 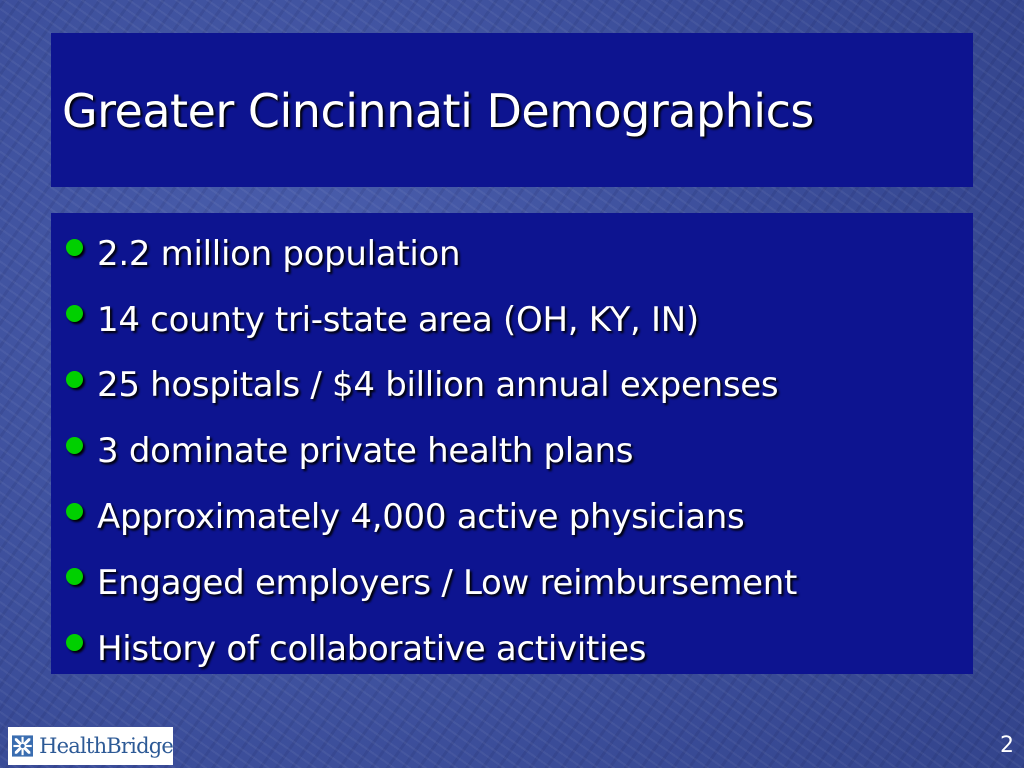 I want to click on bullet-text: History of collaborative activities, so click(x=372, y=648).